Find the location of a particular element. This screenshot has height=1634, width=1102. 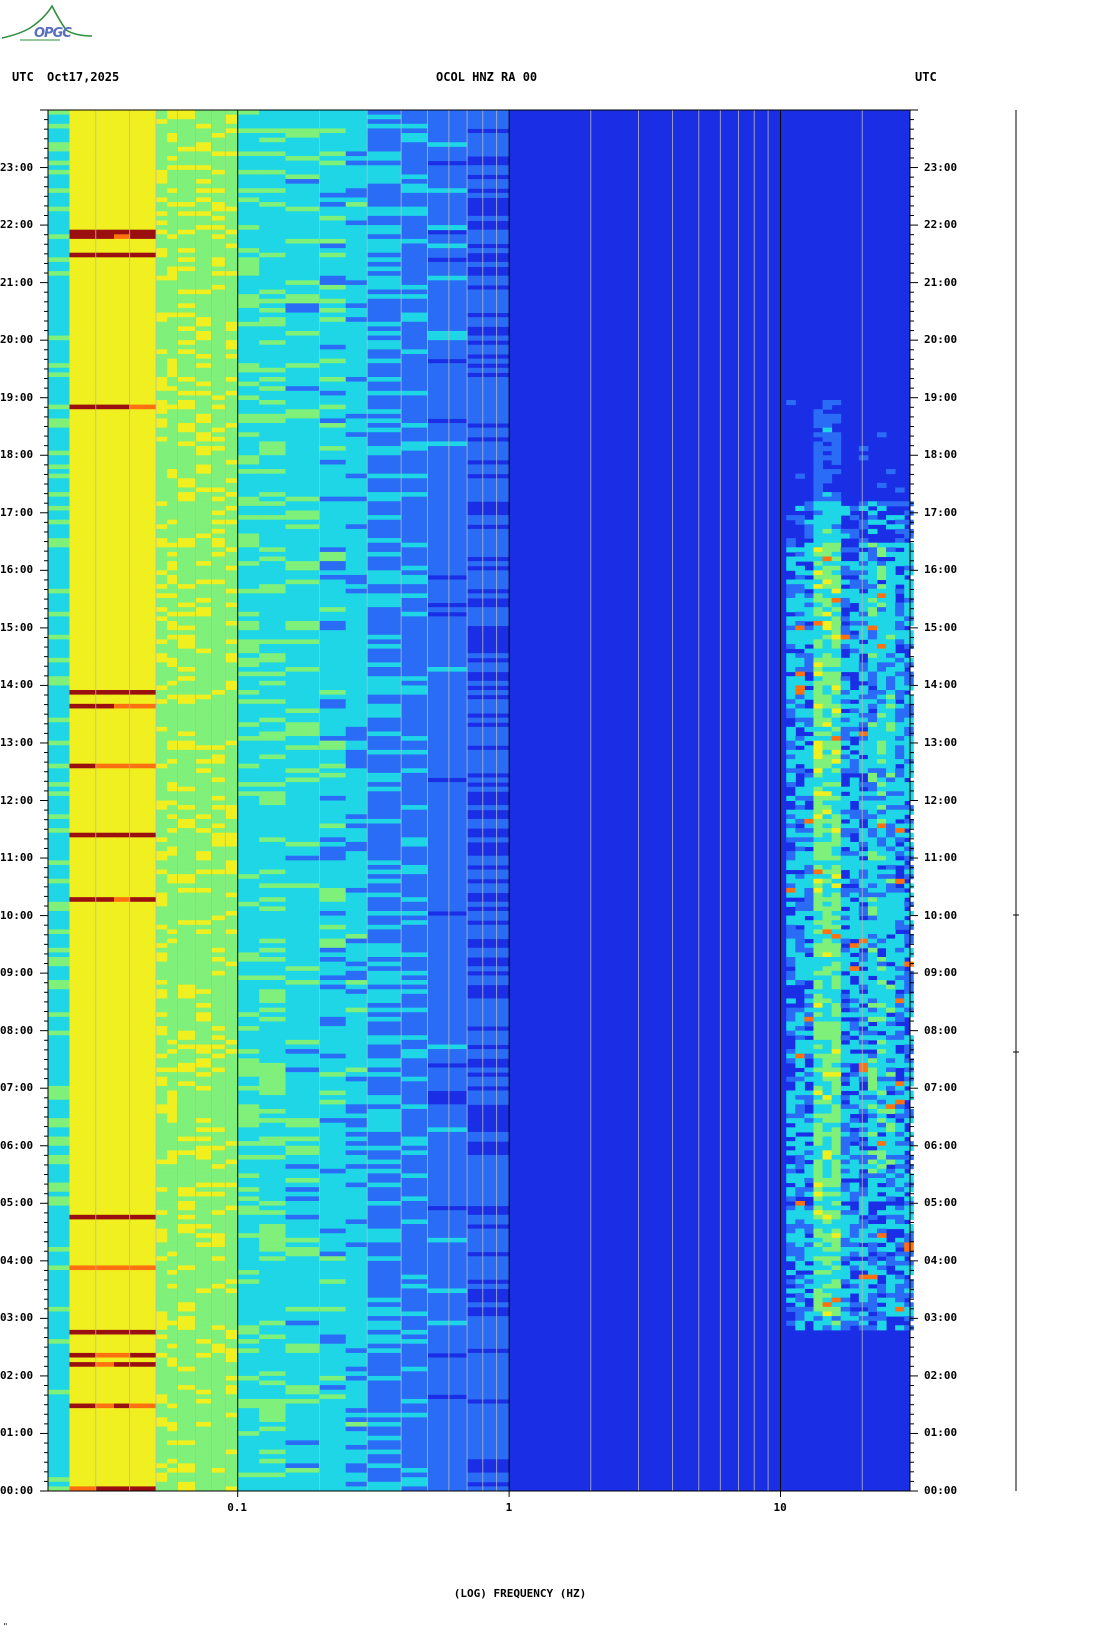

y-tick-label-right: 22:00 is located at coordinates (941, 225).